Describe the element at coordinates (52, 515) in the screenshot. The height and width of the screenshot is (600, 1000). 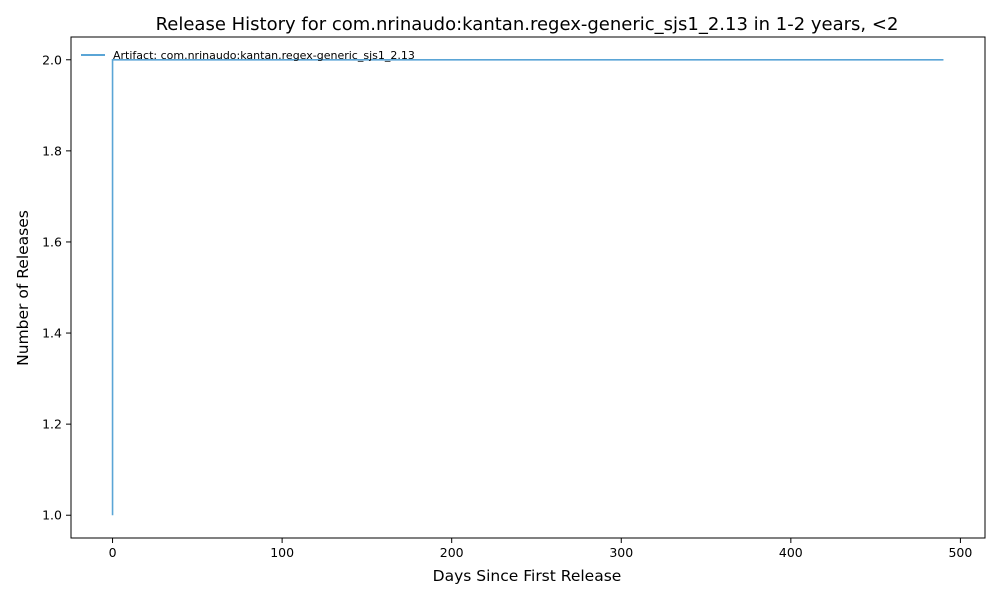
I see `y-tick-label: 1.0` at that location.